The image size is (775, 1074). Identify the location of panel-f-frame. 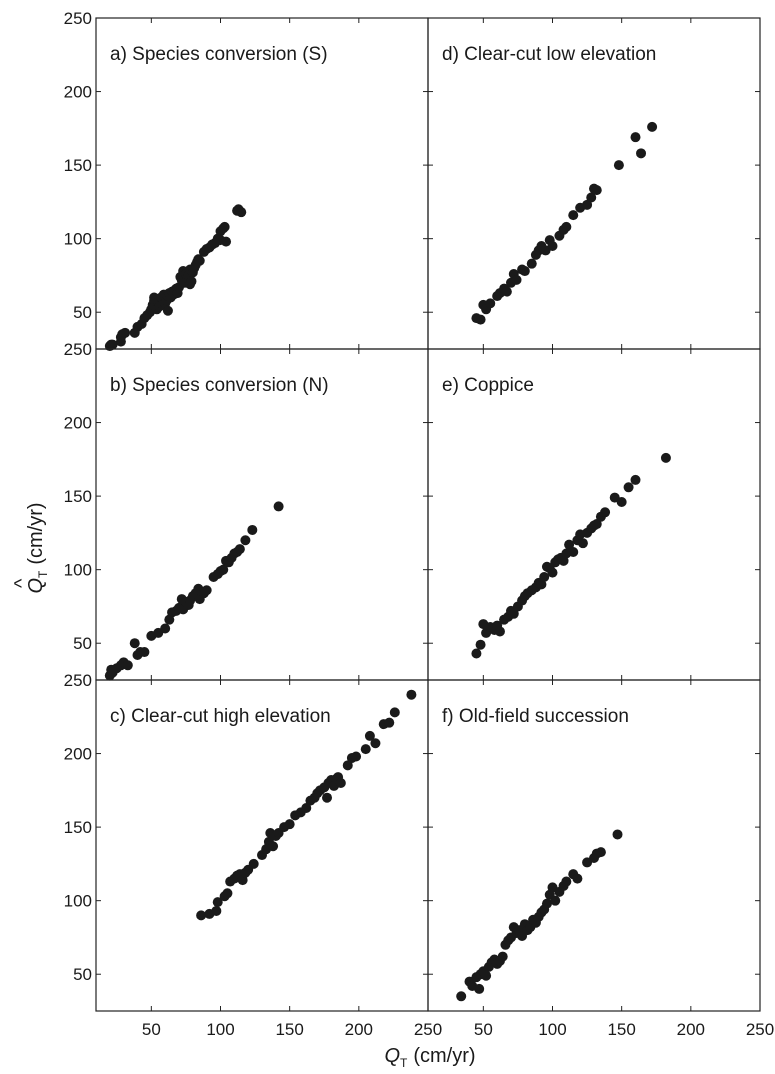
(594, 845).